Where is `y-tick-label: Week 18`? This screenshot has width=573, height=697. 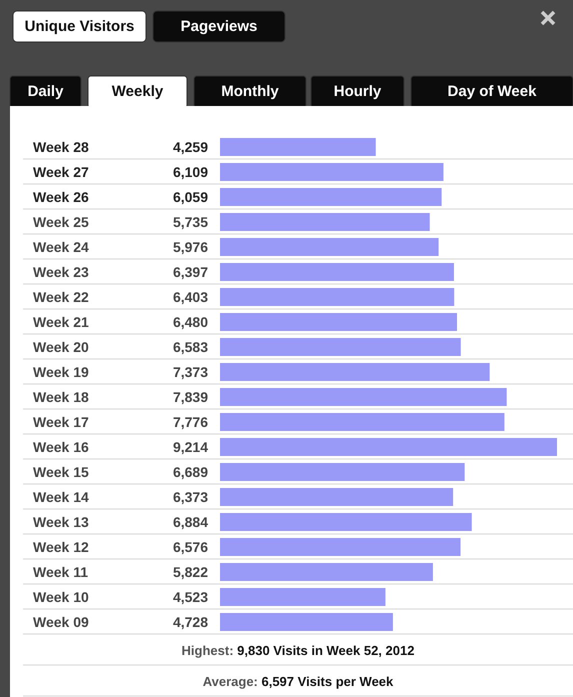
y-tick-label: Week 18 is located at coordinates (61, 397).